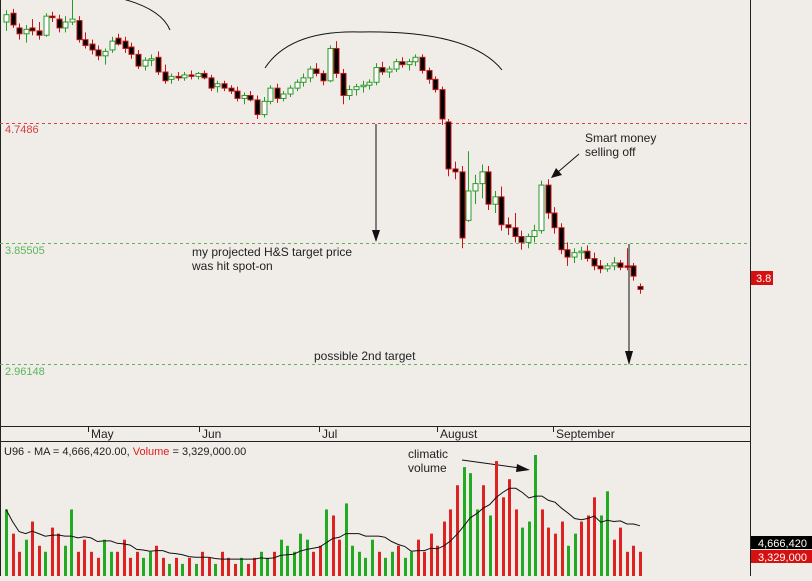 The height and width of the screenshot is (581, 812). I want to click on annotation-hs-target-2: was hit spot-on, so click(232, 266).